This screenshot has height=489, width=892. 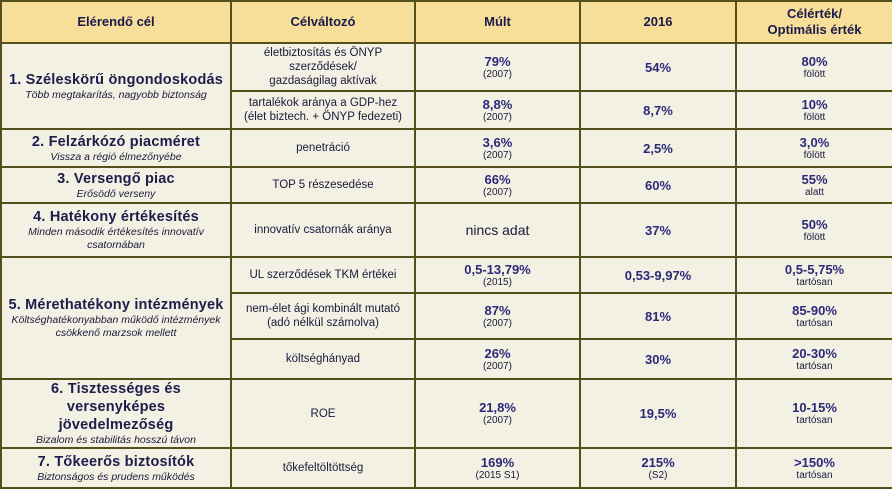 I want to click on goal-title: 4. Hatékony értékesítés, so click(x=116, y=217).